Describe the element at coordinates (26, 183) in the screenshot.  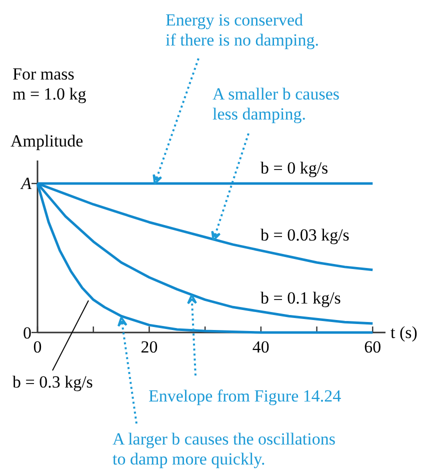
I see `text: A` at that location.